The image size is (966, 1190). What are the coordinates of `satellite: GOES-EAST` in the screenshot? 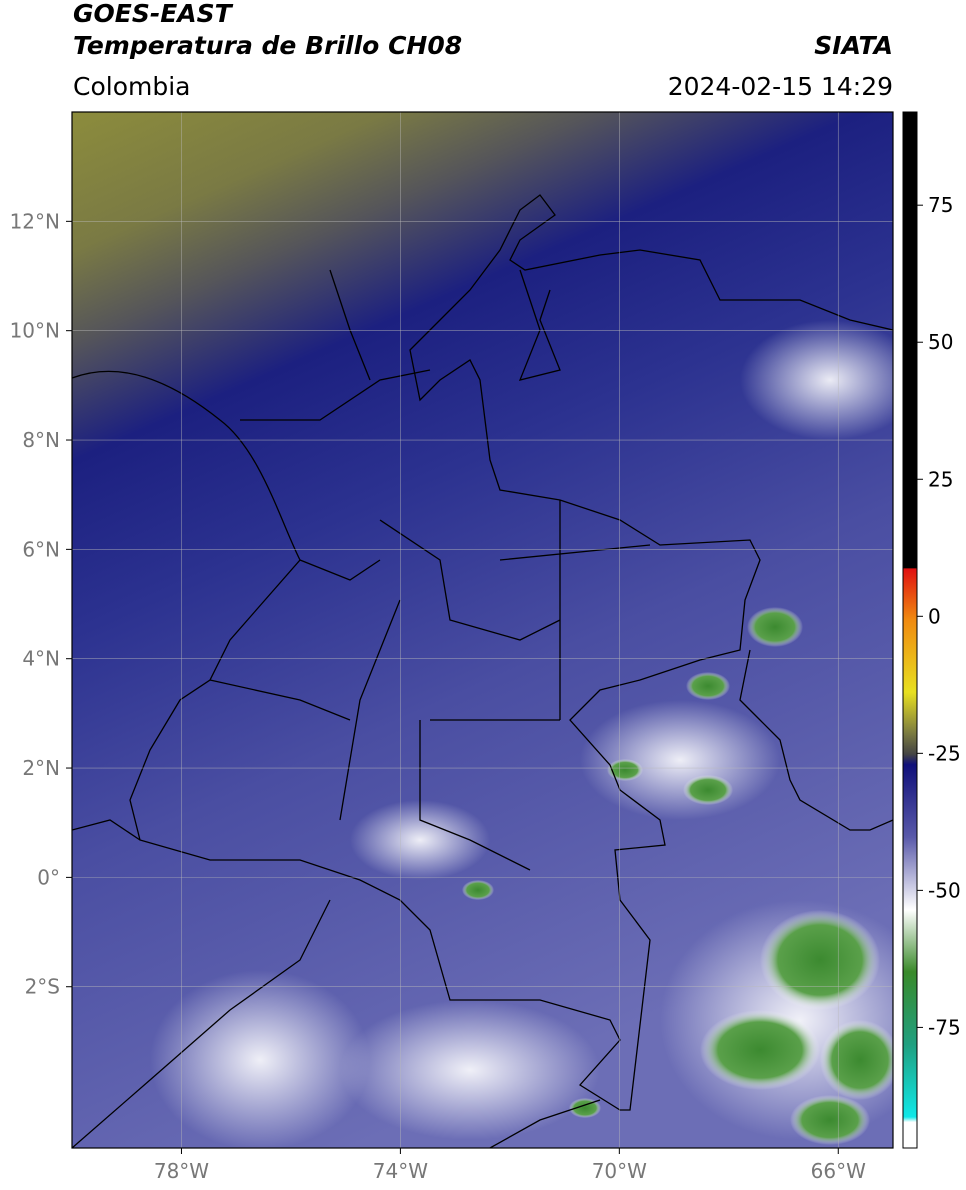 It's located at (153, 14).